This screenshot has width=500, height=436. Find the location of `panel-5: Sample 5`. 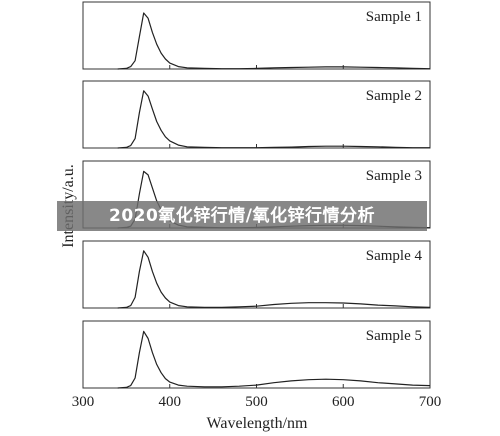

panel-5: Sample 5 is located at coordinates (256, 354).